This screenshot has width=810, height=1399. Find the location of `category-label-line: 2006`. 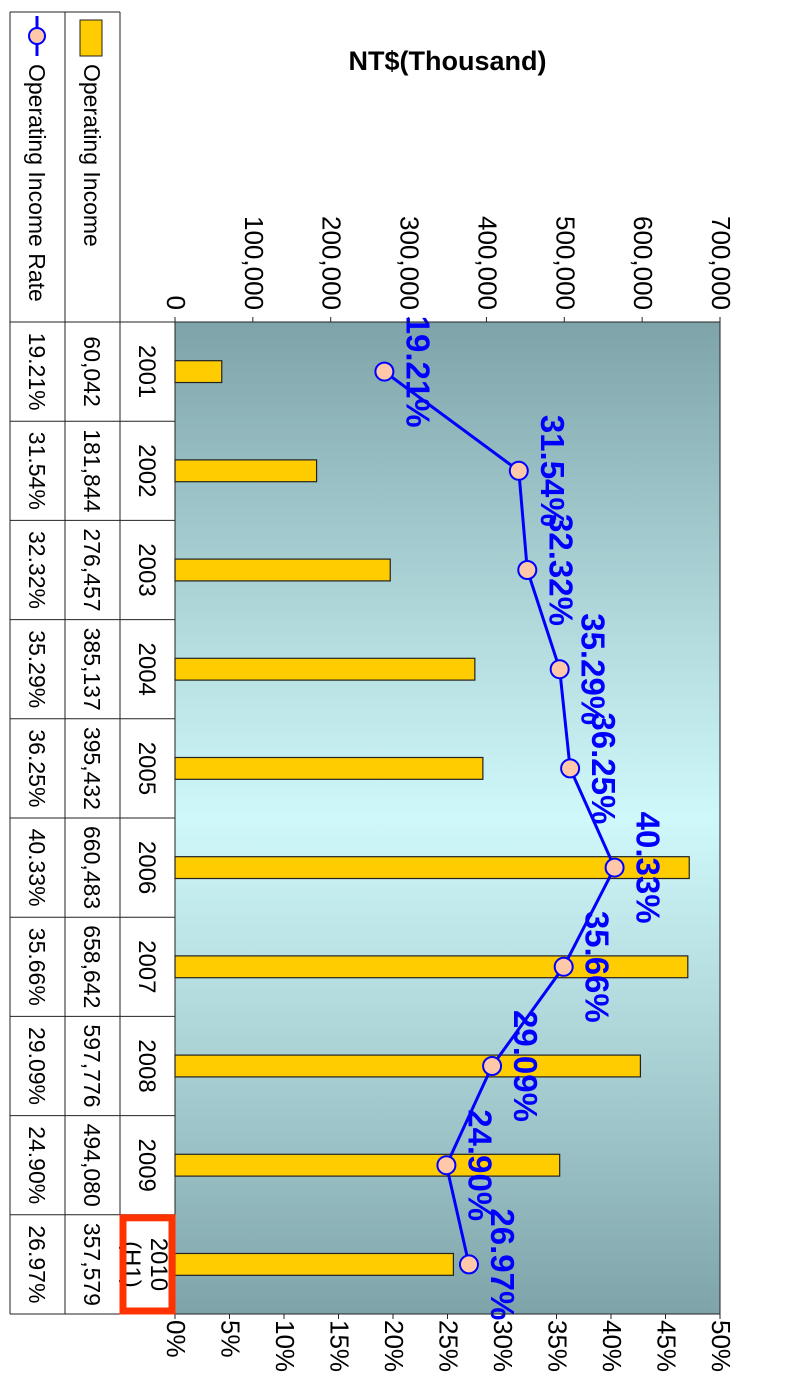

category-label-line: 2006 is located at coordinates (146, 867).